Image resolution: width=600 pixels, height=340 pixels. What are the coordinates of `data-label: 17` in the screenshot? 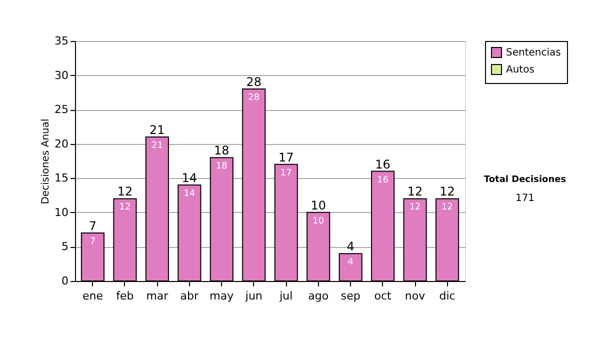 It's located at (286, 173).